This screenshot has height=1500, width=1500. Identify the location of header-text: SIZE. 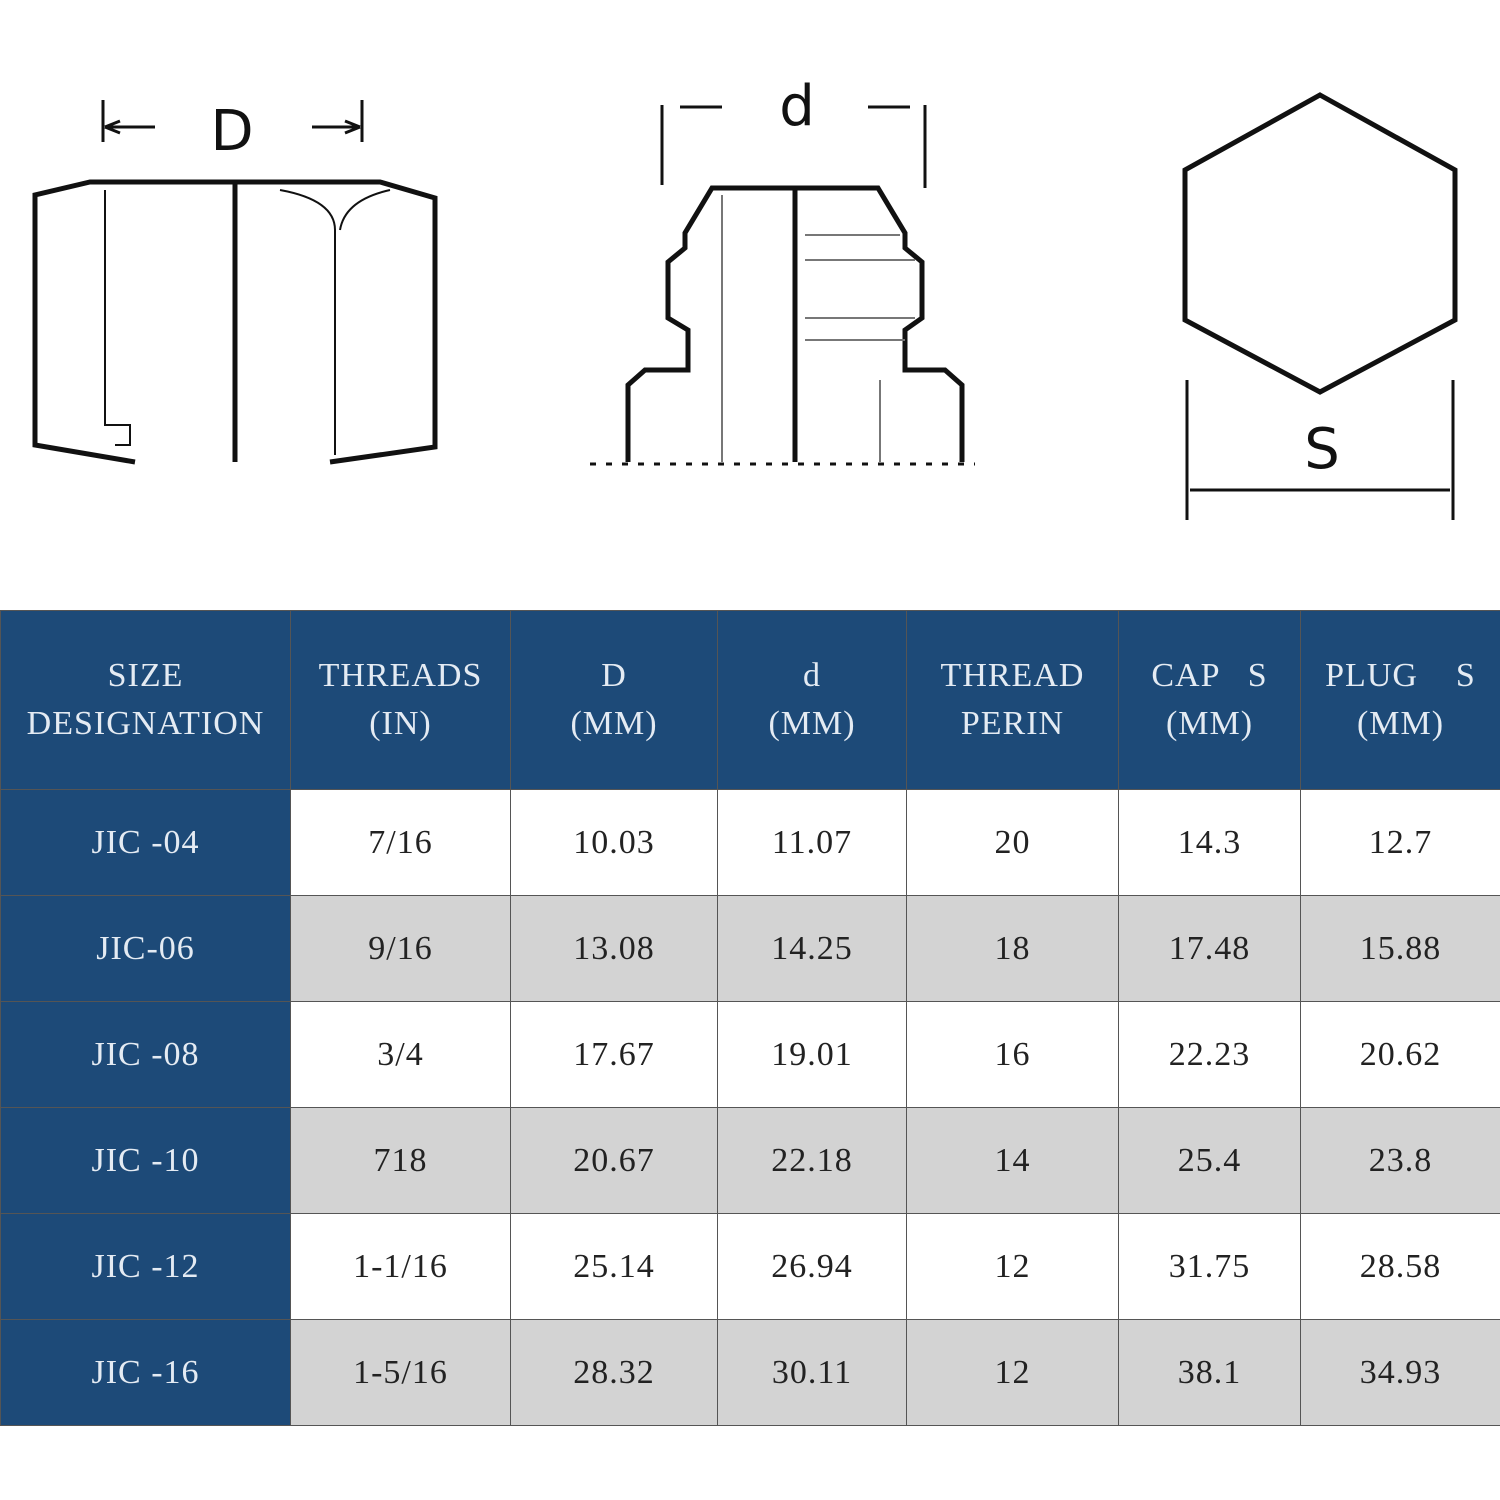
(145, 675).